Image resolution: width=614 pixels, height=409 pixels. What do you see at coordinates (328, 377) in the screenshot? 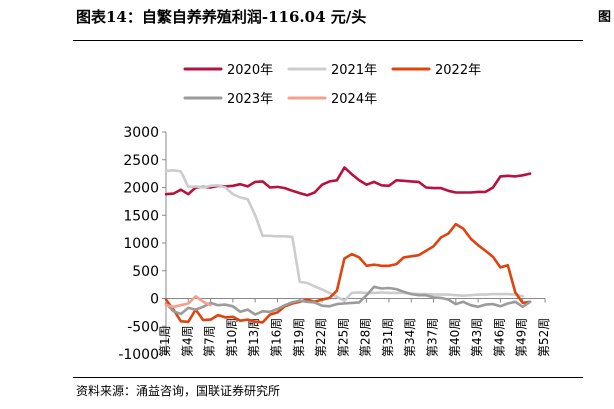
I see `source-rule` at bounding box center [328, 377].